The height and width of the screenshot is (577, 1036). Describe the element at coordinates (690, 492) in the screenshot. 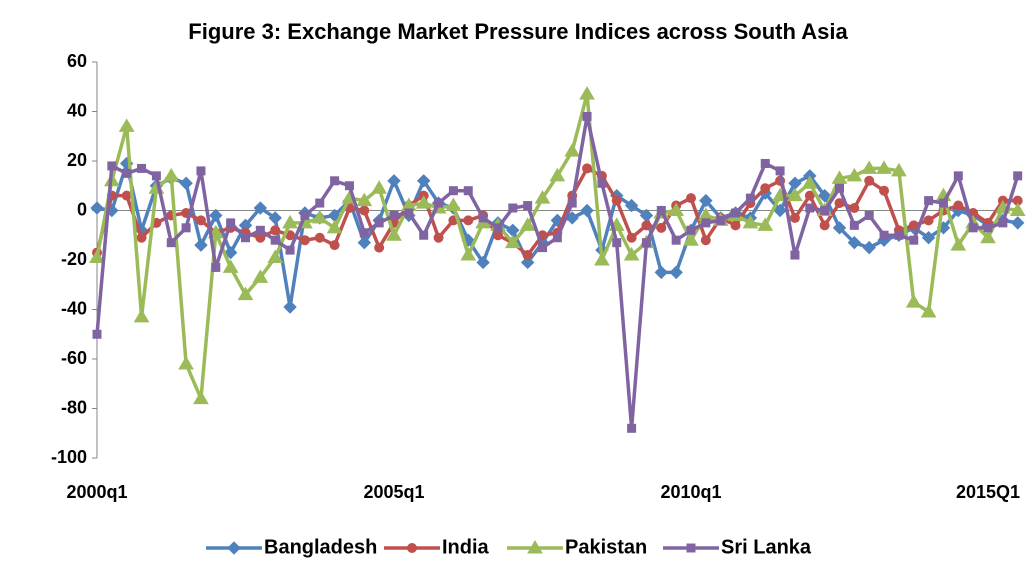

I see `x-tick-label: 2010q1` at that location.